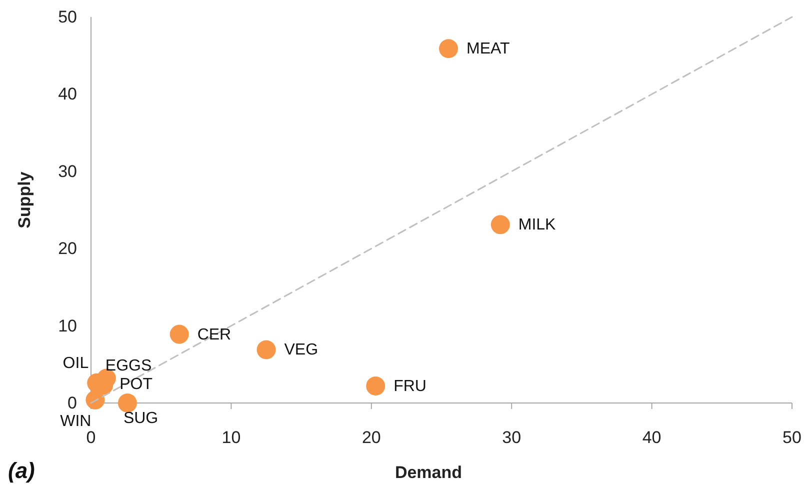 Image resolution: width=810 pixels, height=488 pixels. Describe the element at coordinates (537, 225) in the screenshot. I see `annotation: MILK` at that location.